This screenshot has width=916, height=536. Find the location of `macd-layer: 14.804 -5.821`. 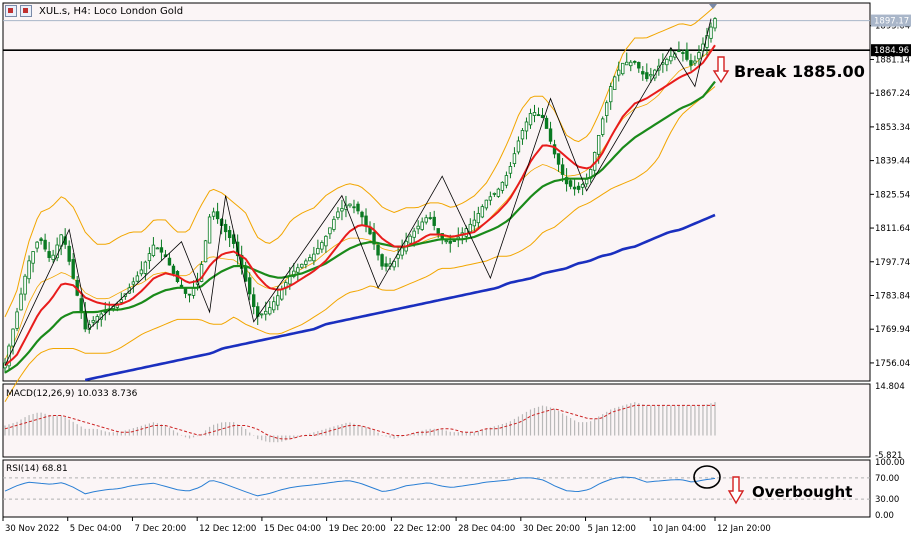

macd-layer: 14.804 -5.821 is located at coordinates (454, 421).